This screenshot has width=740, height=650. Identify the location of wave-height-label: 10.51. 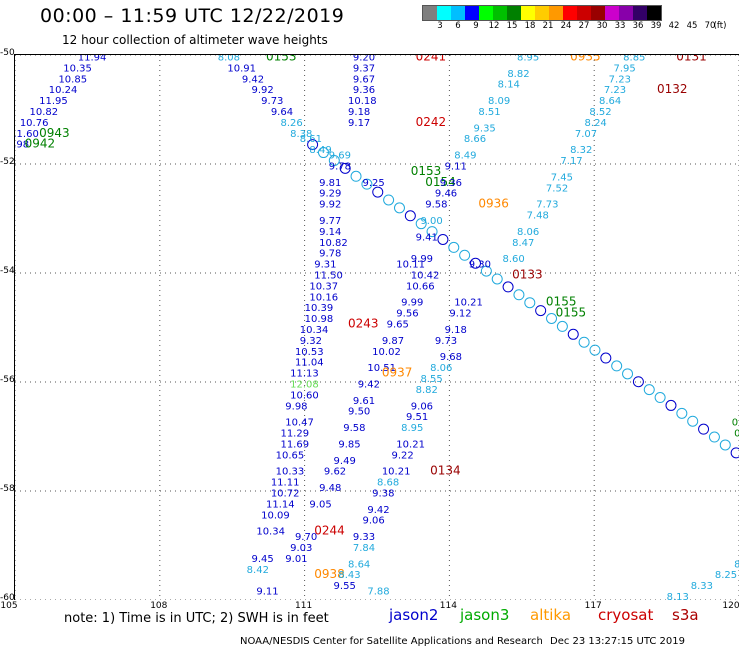
(381, 368).